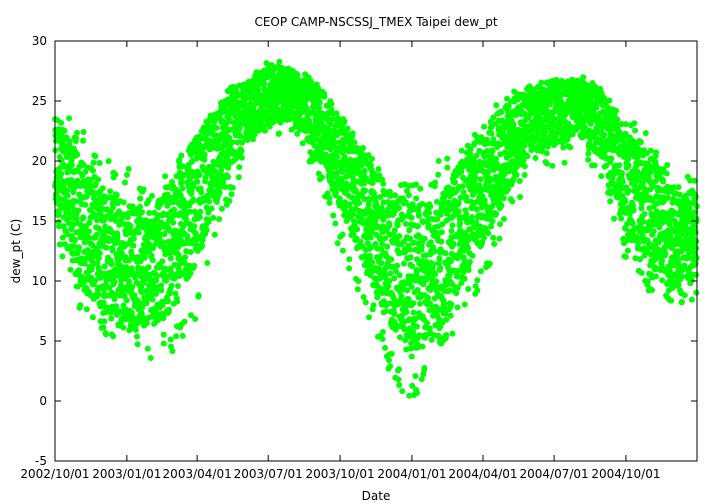 This screenshot has height=504, width=720. Describe the element at coordinates (39, 221) in the screenshot. I see `y-tick-label: 15` at that location.